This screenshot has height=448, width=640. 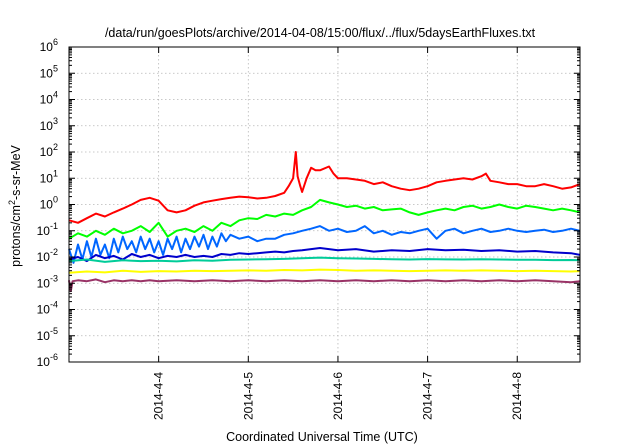 I want to click on y-tick-label-exponent: -3, so click(x=54, y=278).